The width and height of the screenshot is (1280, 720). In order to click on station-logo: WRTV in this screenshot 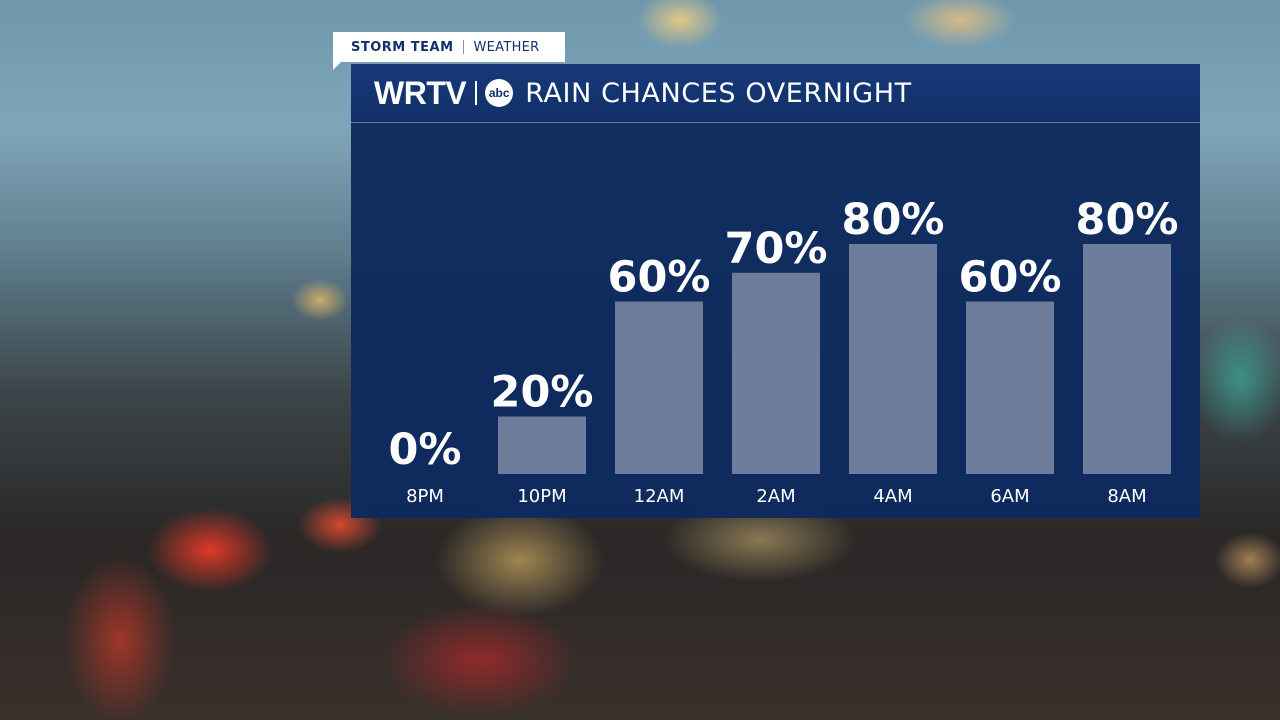, I will do `click(420, 92)`.